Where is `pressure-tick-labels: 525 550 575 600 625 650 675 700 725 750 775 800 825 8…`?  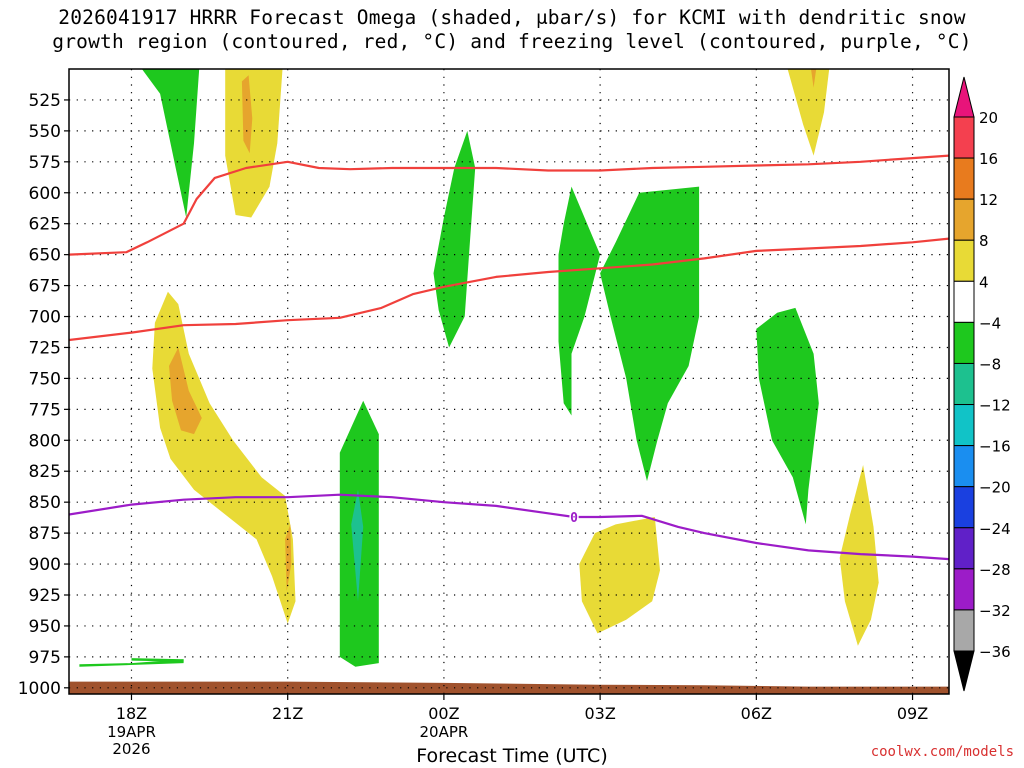 pressure-tick-labels: 525 550 575 600 625 650 675 700 725 750 775 800 825 8… is located at coordinates (43, 395).